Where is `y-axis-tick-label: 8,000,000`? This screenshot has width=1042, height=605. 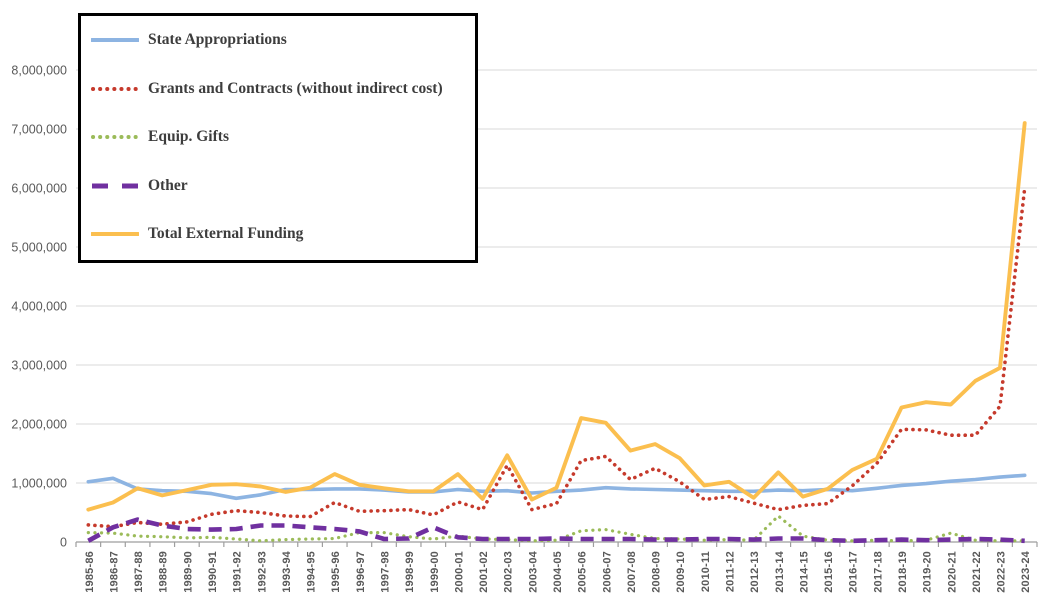 y-axis-tick-label: 8,000,000 is located at coordinates (39, 71).